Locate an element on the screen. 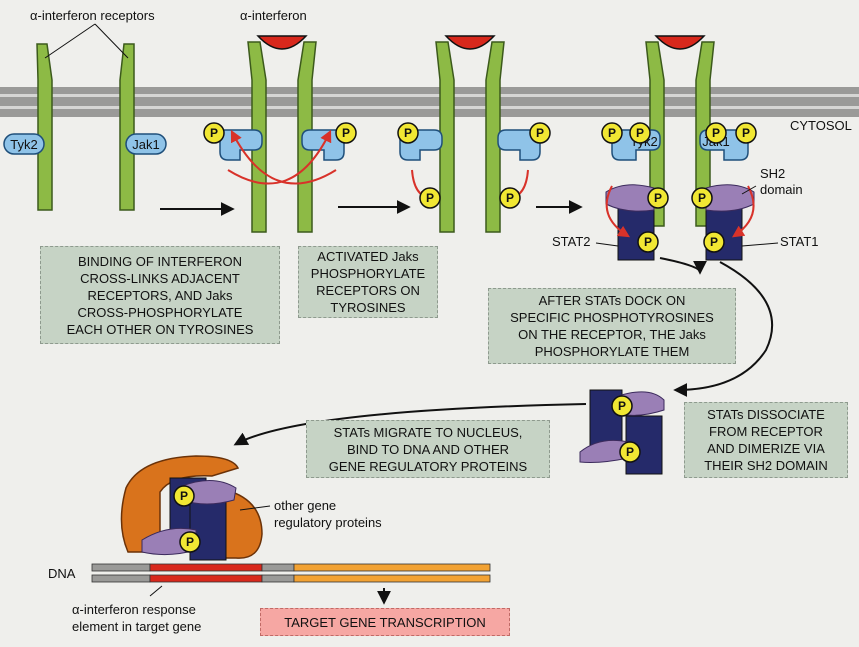 The width and height of the screenshot is (859, 647). sh2-label: SH2 is located at coordinates (772, 173).